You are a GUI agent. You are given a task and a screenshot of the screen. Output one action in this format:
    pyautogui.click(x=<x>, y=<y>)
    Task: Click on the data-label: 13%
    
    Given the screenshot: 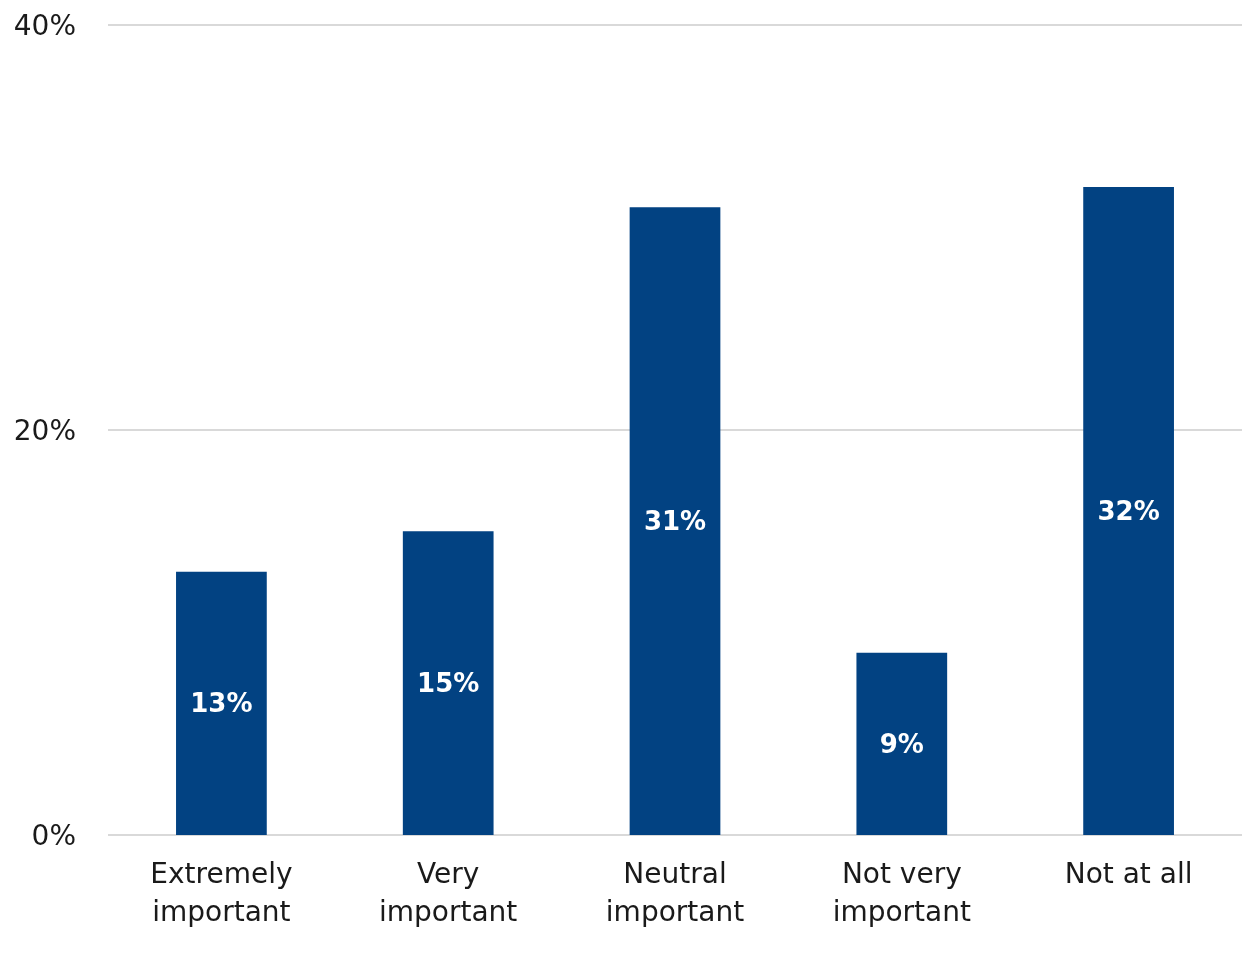 What is the action you would take?
    pyautogui.click(x=221, y=703)
    